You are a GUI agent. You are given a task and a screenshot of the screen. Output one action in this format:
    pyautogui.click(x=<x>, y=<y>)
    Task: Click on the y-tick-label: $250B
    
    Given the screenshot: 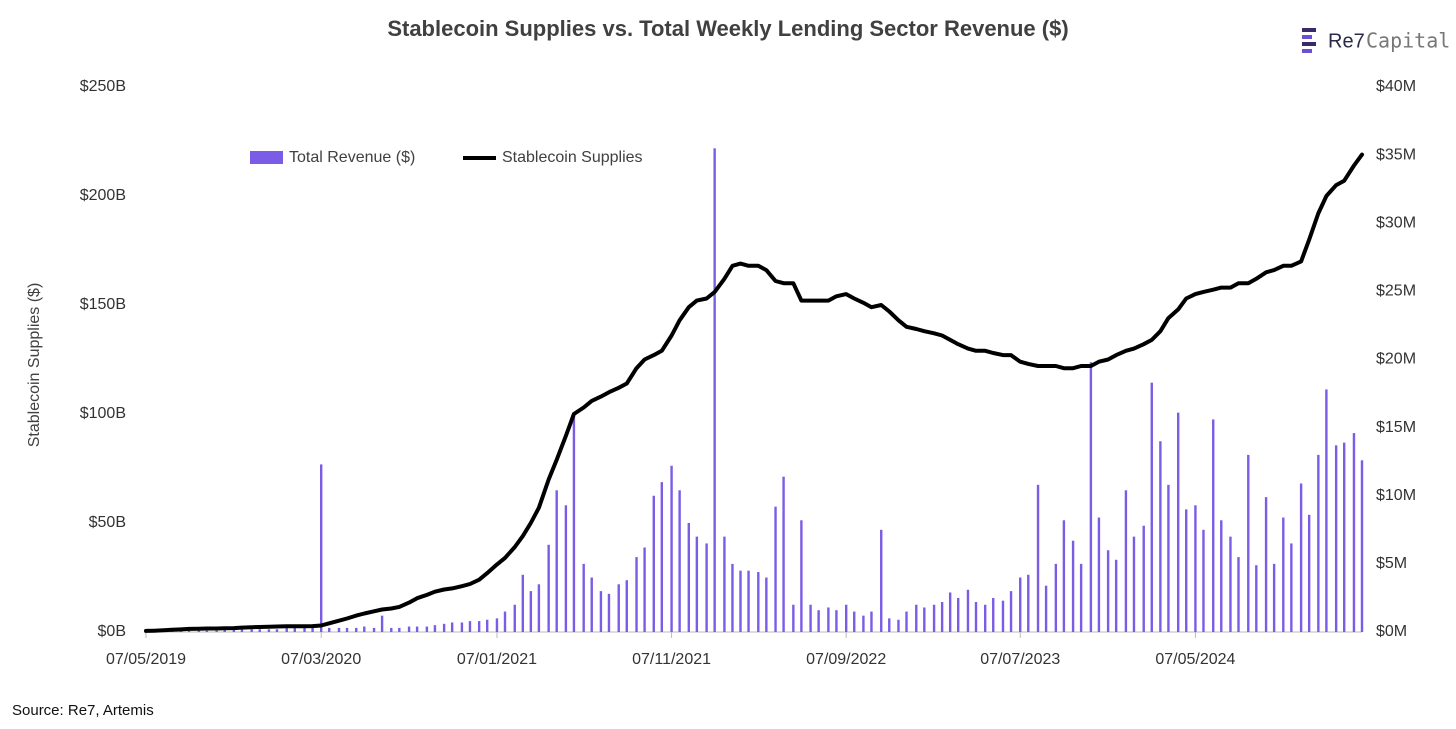 What is the action you would take?
    pyautogui.click(x=103, y=86)
    